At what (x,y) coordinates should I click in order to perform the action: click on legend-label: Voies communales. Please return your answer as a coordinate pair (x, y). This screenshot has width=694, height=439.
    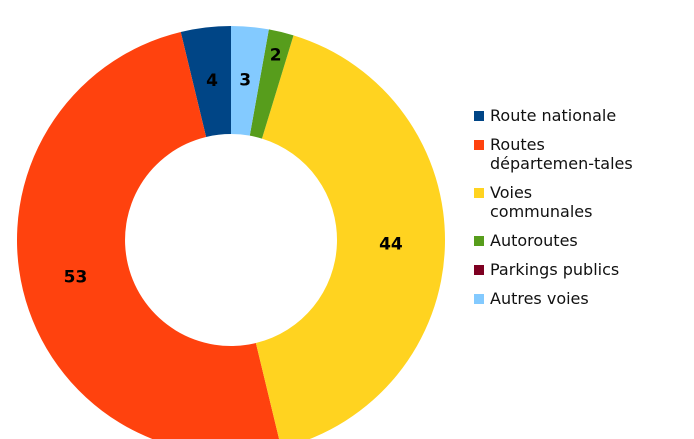
    Looking at the image, I should click on (541, 202).